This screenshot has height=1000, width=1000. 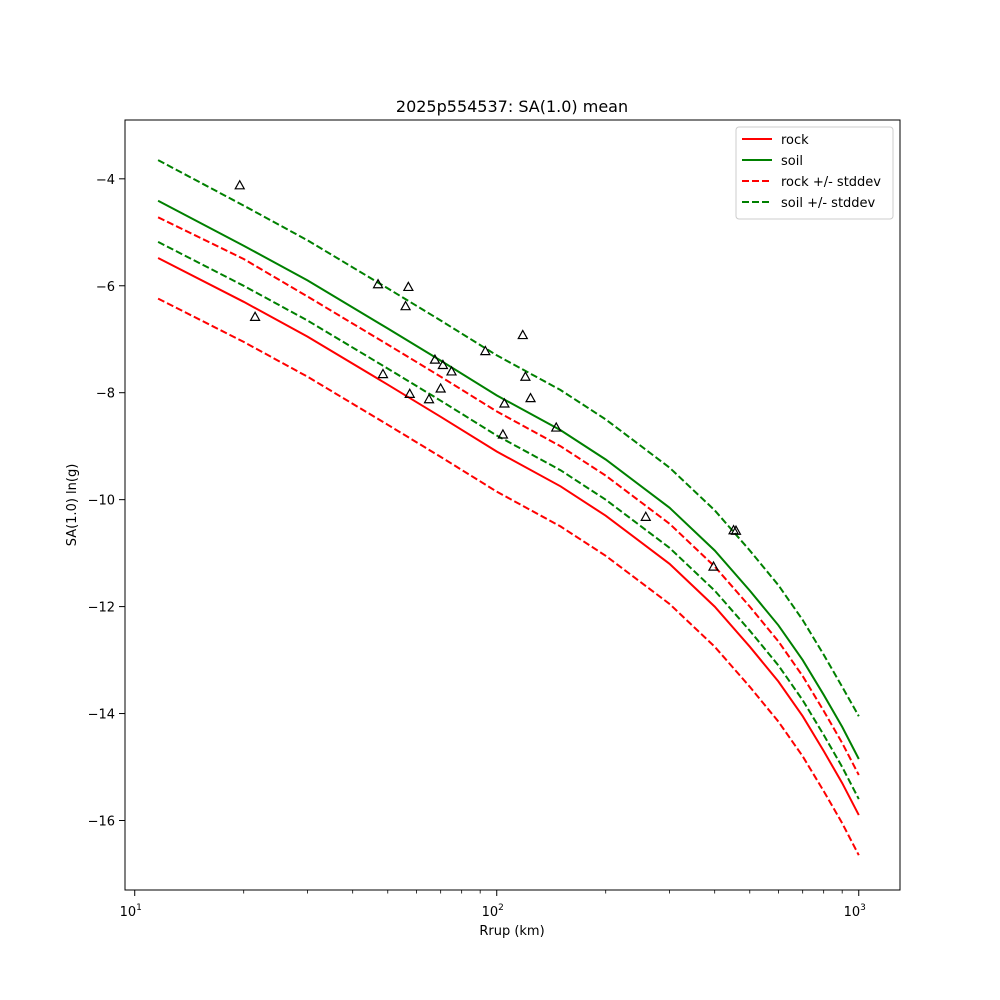 I want to click on y-tick-label-3: −10, so click(x=101, y=501).